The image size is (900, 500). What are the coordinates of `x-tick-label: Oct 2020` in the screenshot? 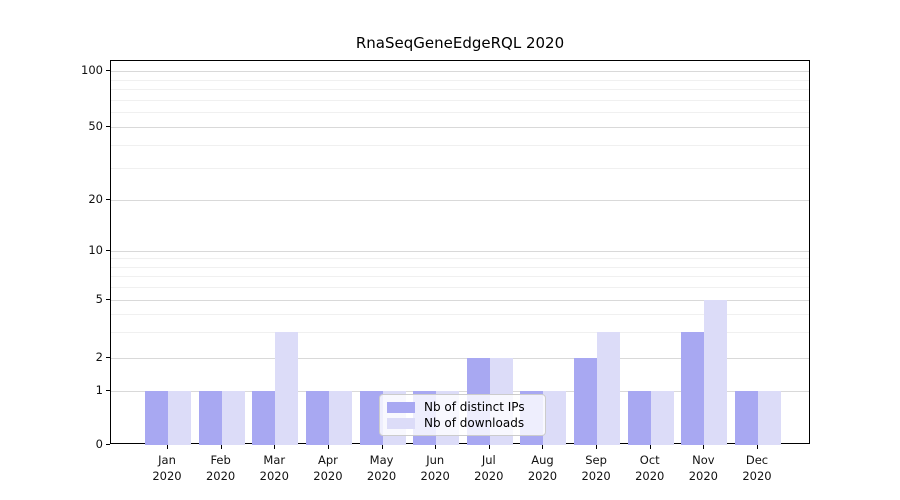 It's located at (650, 468).